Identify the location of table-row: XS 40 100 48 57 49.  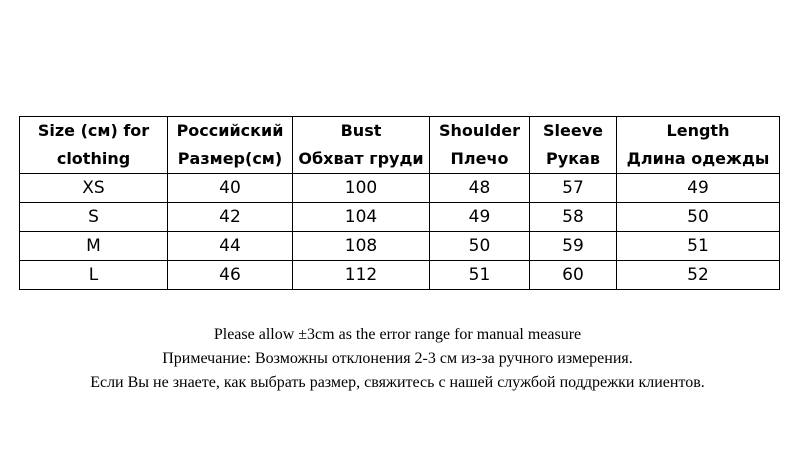
(399, 188).